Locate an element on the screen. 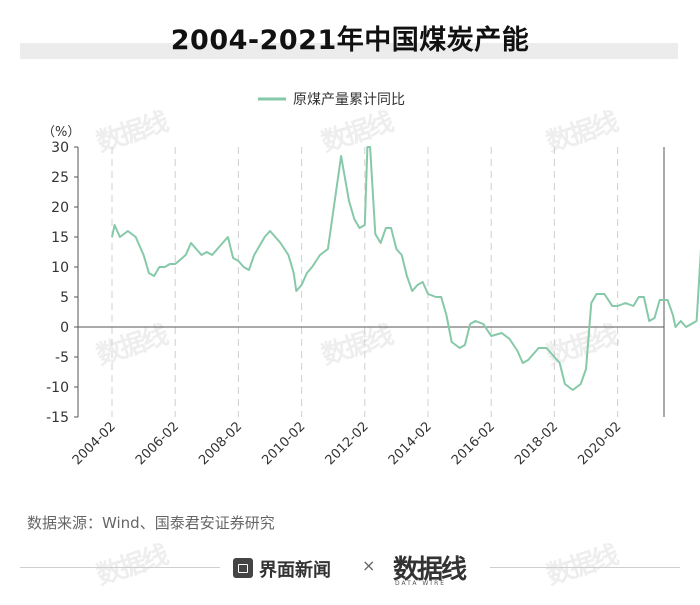 Image resolution: width=700 pixels, height=605 pixels. y-axis-unit-label: （%） is located at coordinates (61, 132).